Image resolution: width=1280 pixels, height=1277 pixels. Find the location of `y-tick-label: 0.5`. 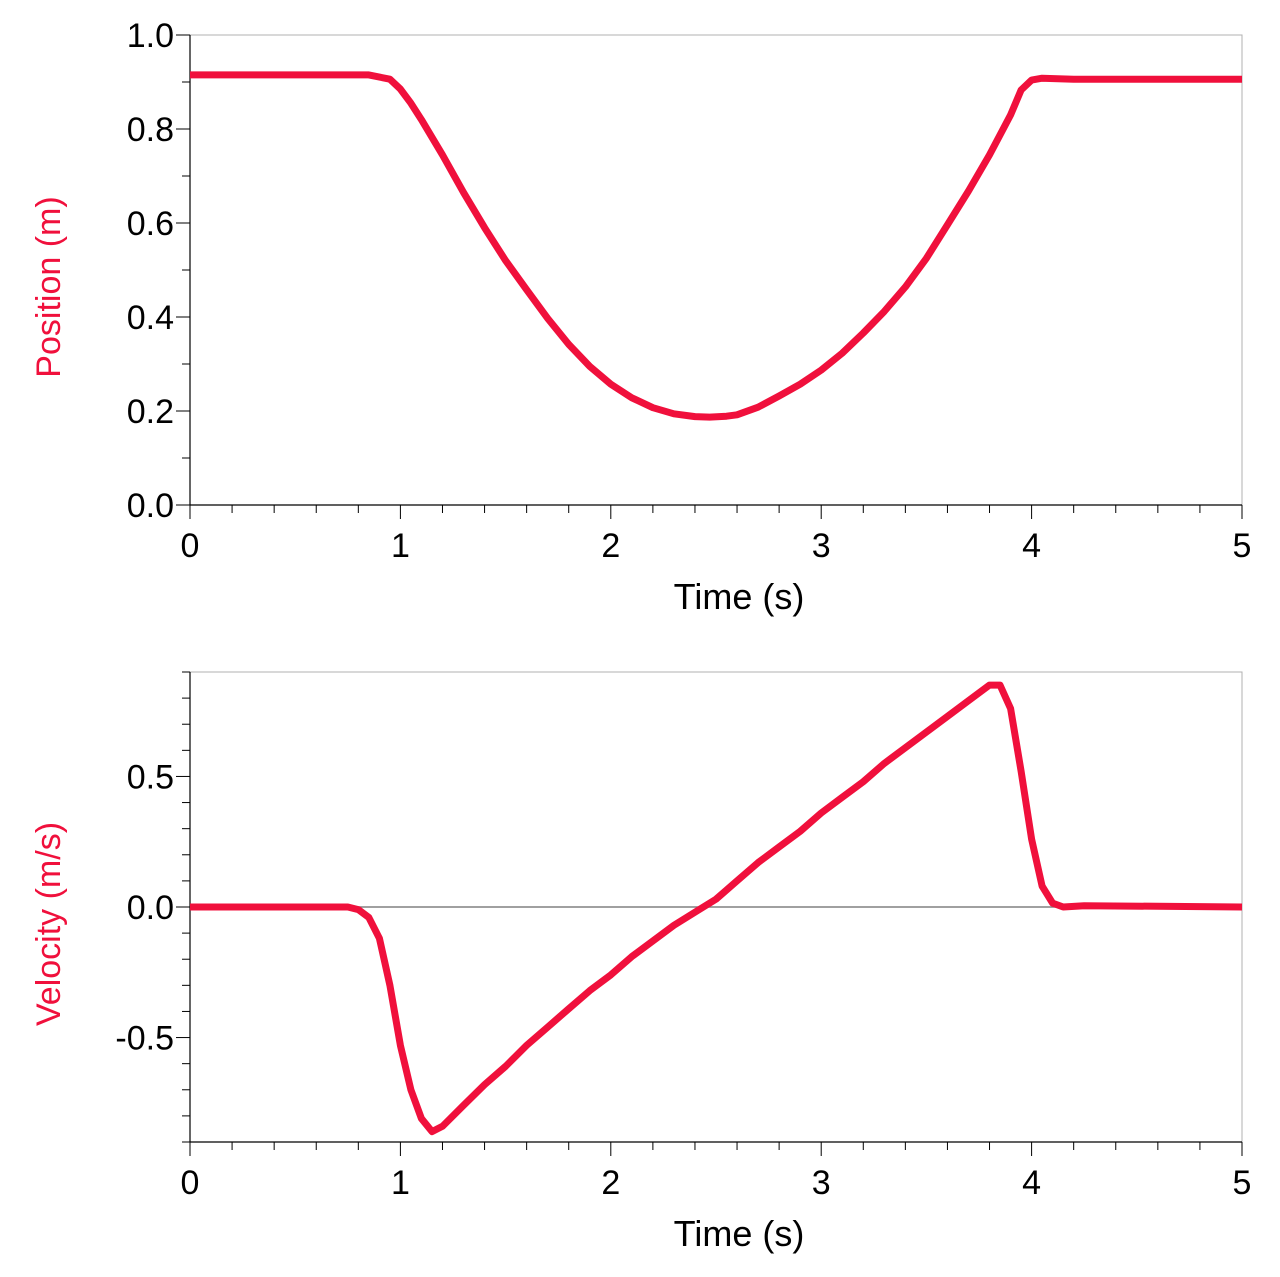

y-tick-label: 0.5 is located at coordinates (150, 777).